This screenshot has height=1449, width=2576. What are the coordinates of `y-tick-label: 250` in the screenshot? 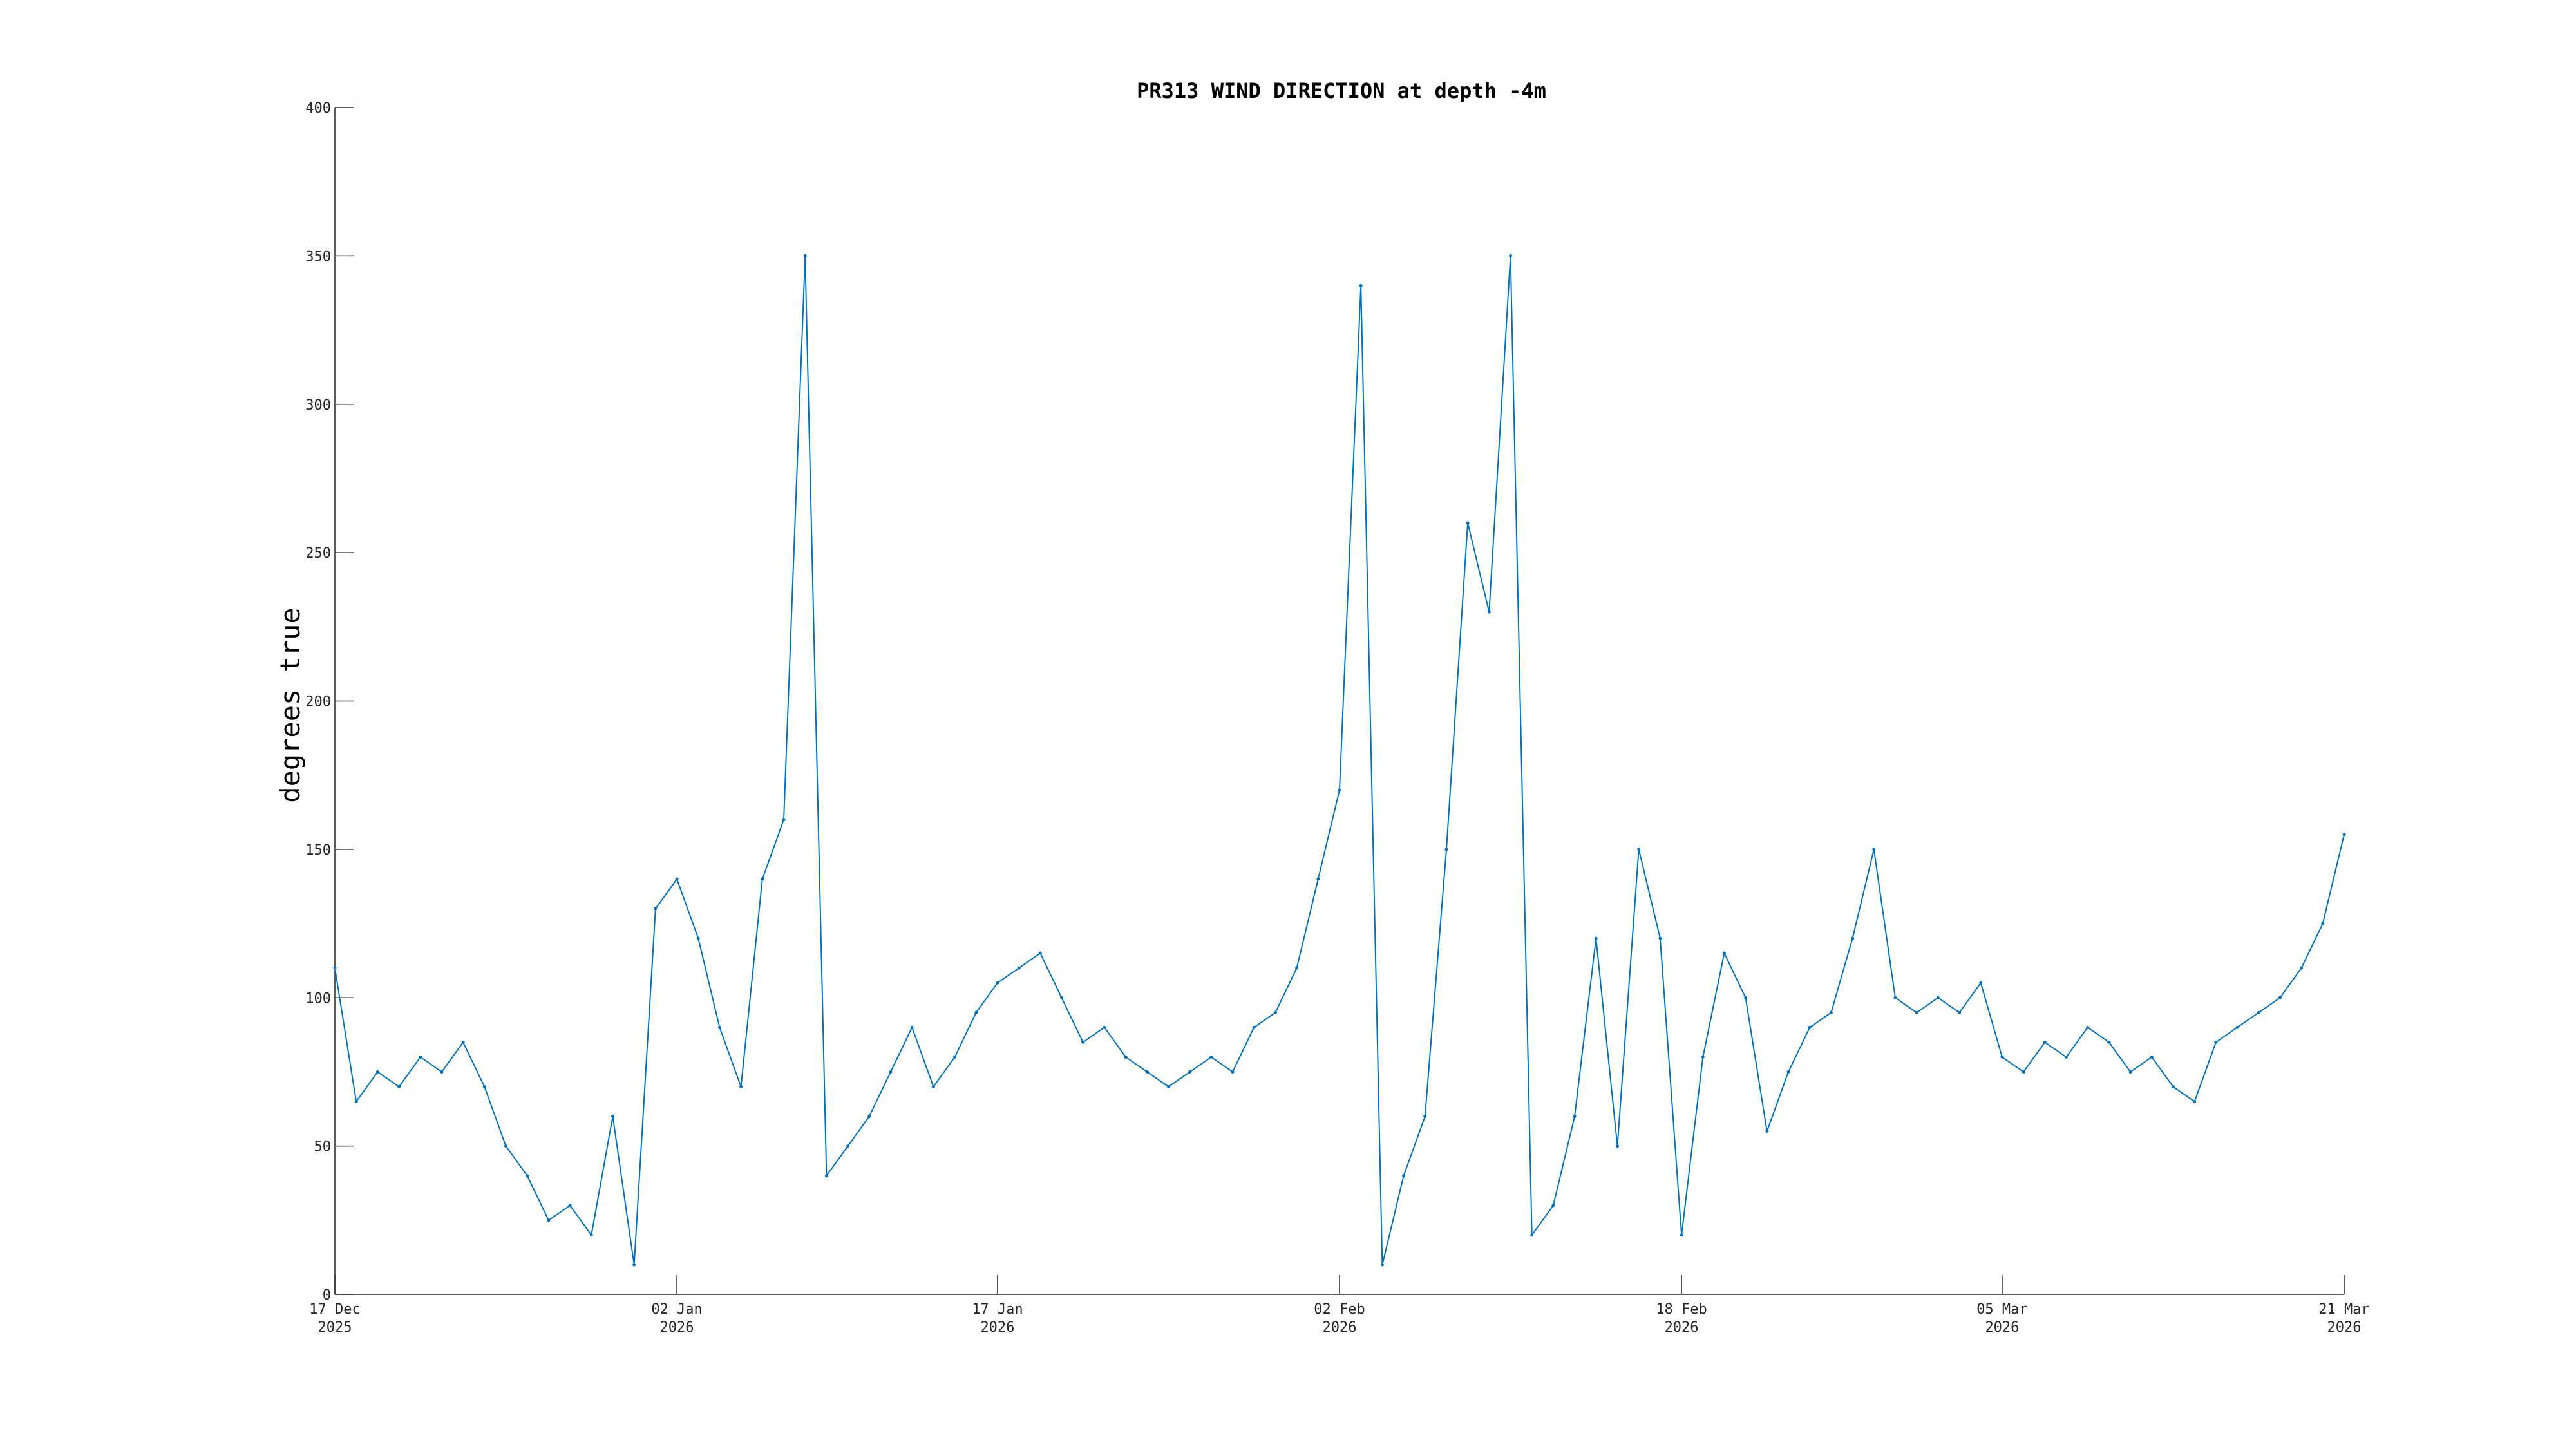 It's located at (318, 554).